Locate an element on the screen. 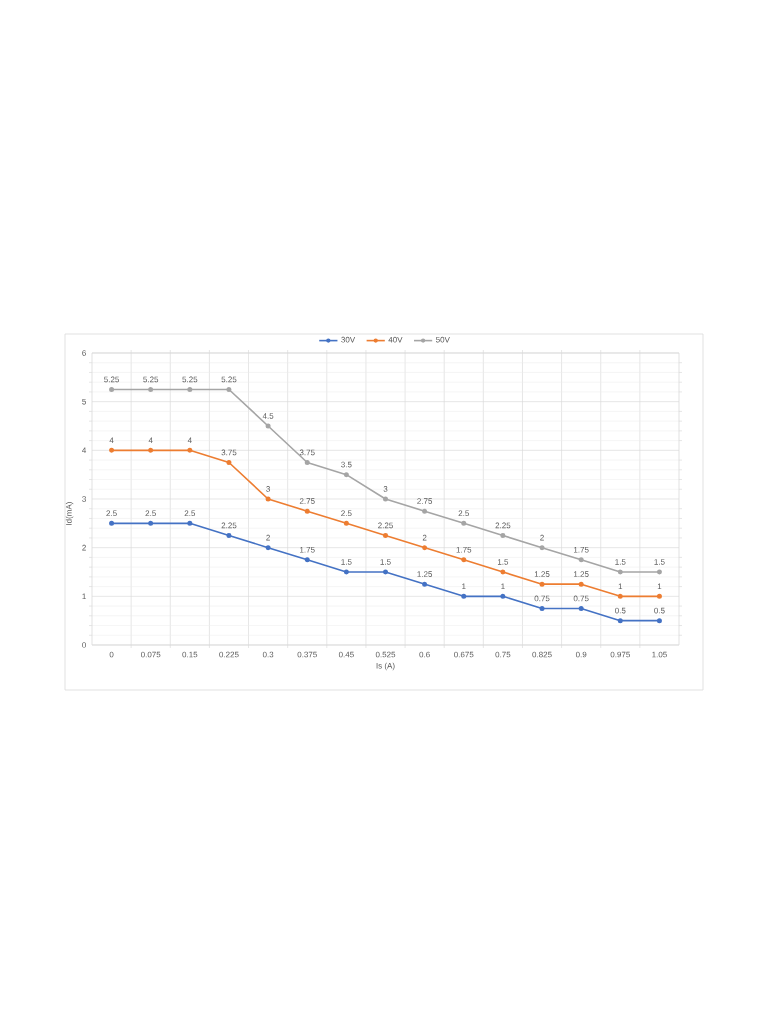 This screenshot has width=768, height=1024. data-label: 2 is located at coordinates (268, 537).